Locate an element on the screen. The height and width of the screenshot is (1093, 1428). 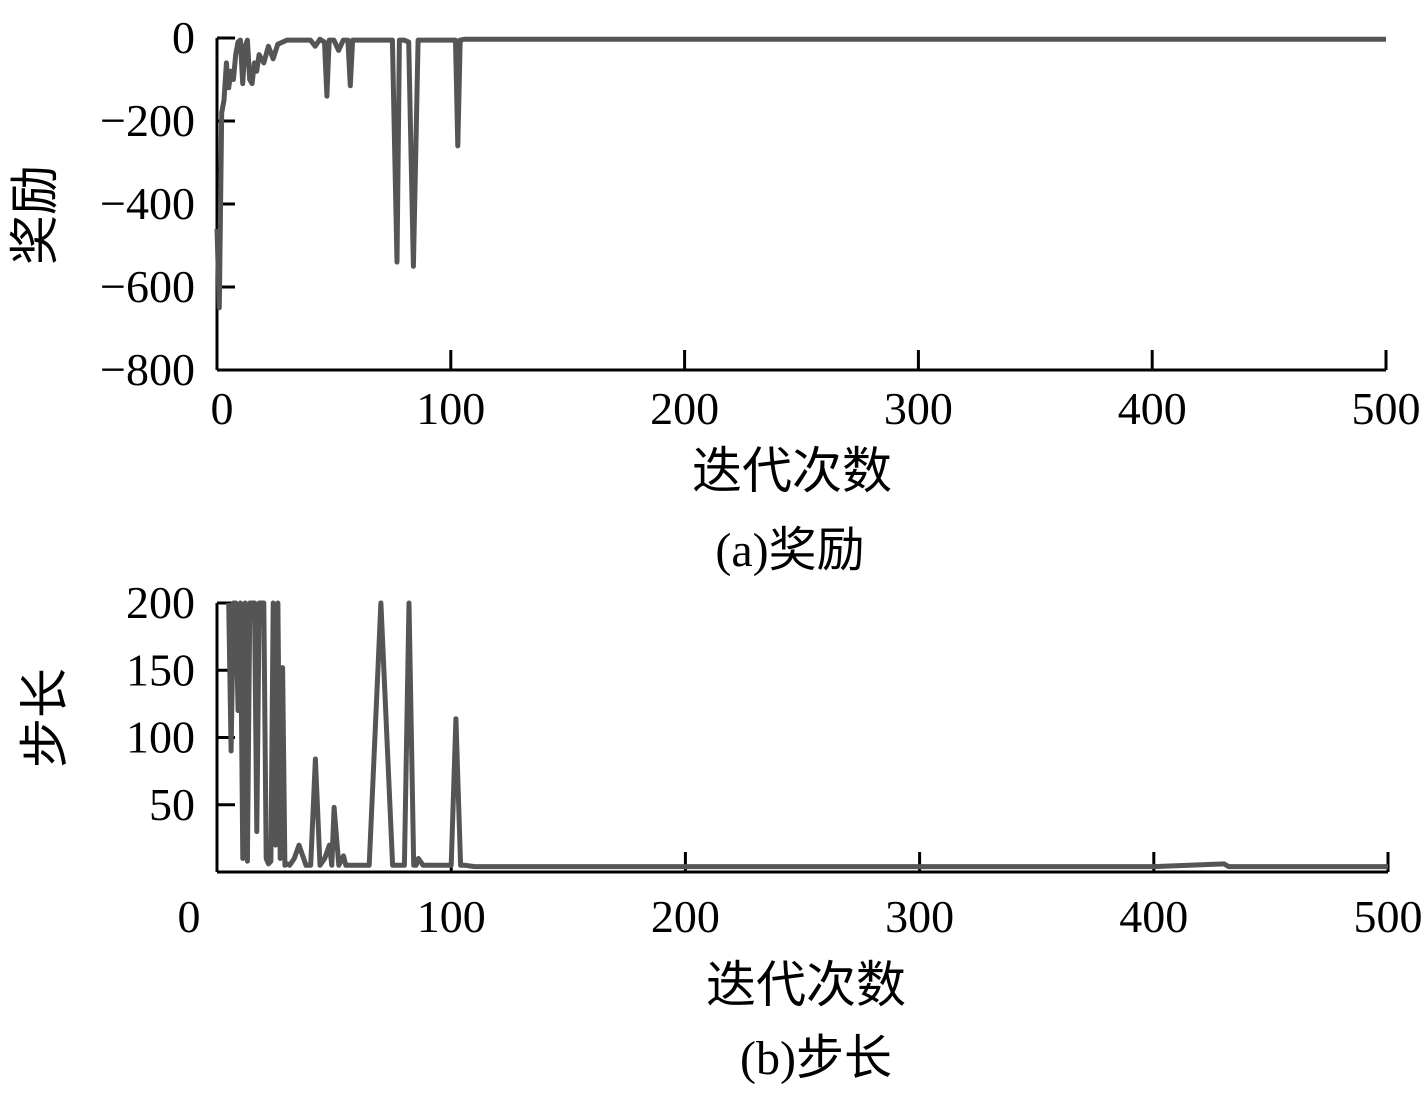
reward-x-tick-label: 200 is located at coordinates (684, 408).